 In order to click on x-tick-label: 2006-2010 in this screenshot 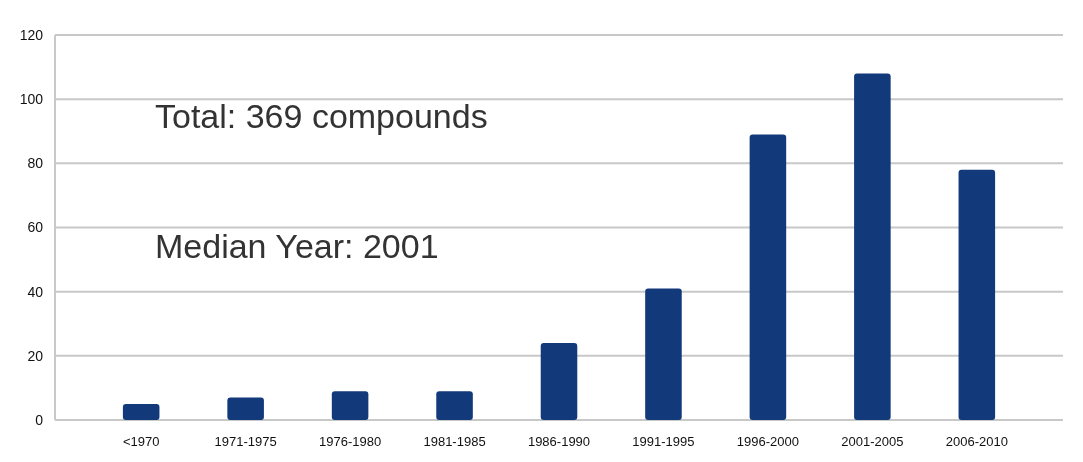, I will do `click(976, 441)`.